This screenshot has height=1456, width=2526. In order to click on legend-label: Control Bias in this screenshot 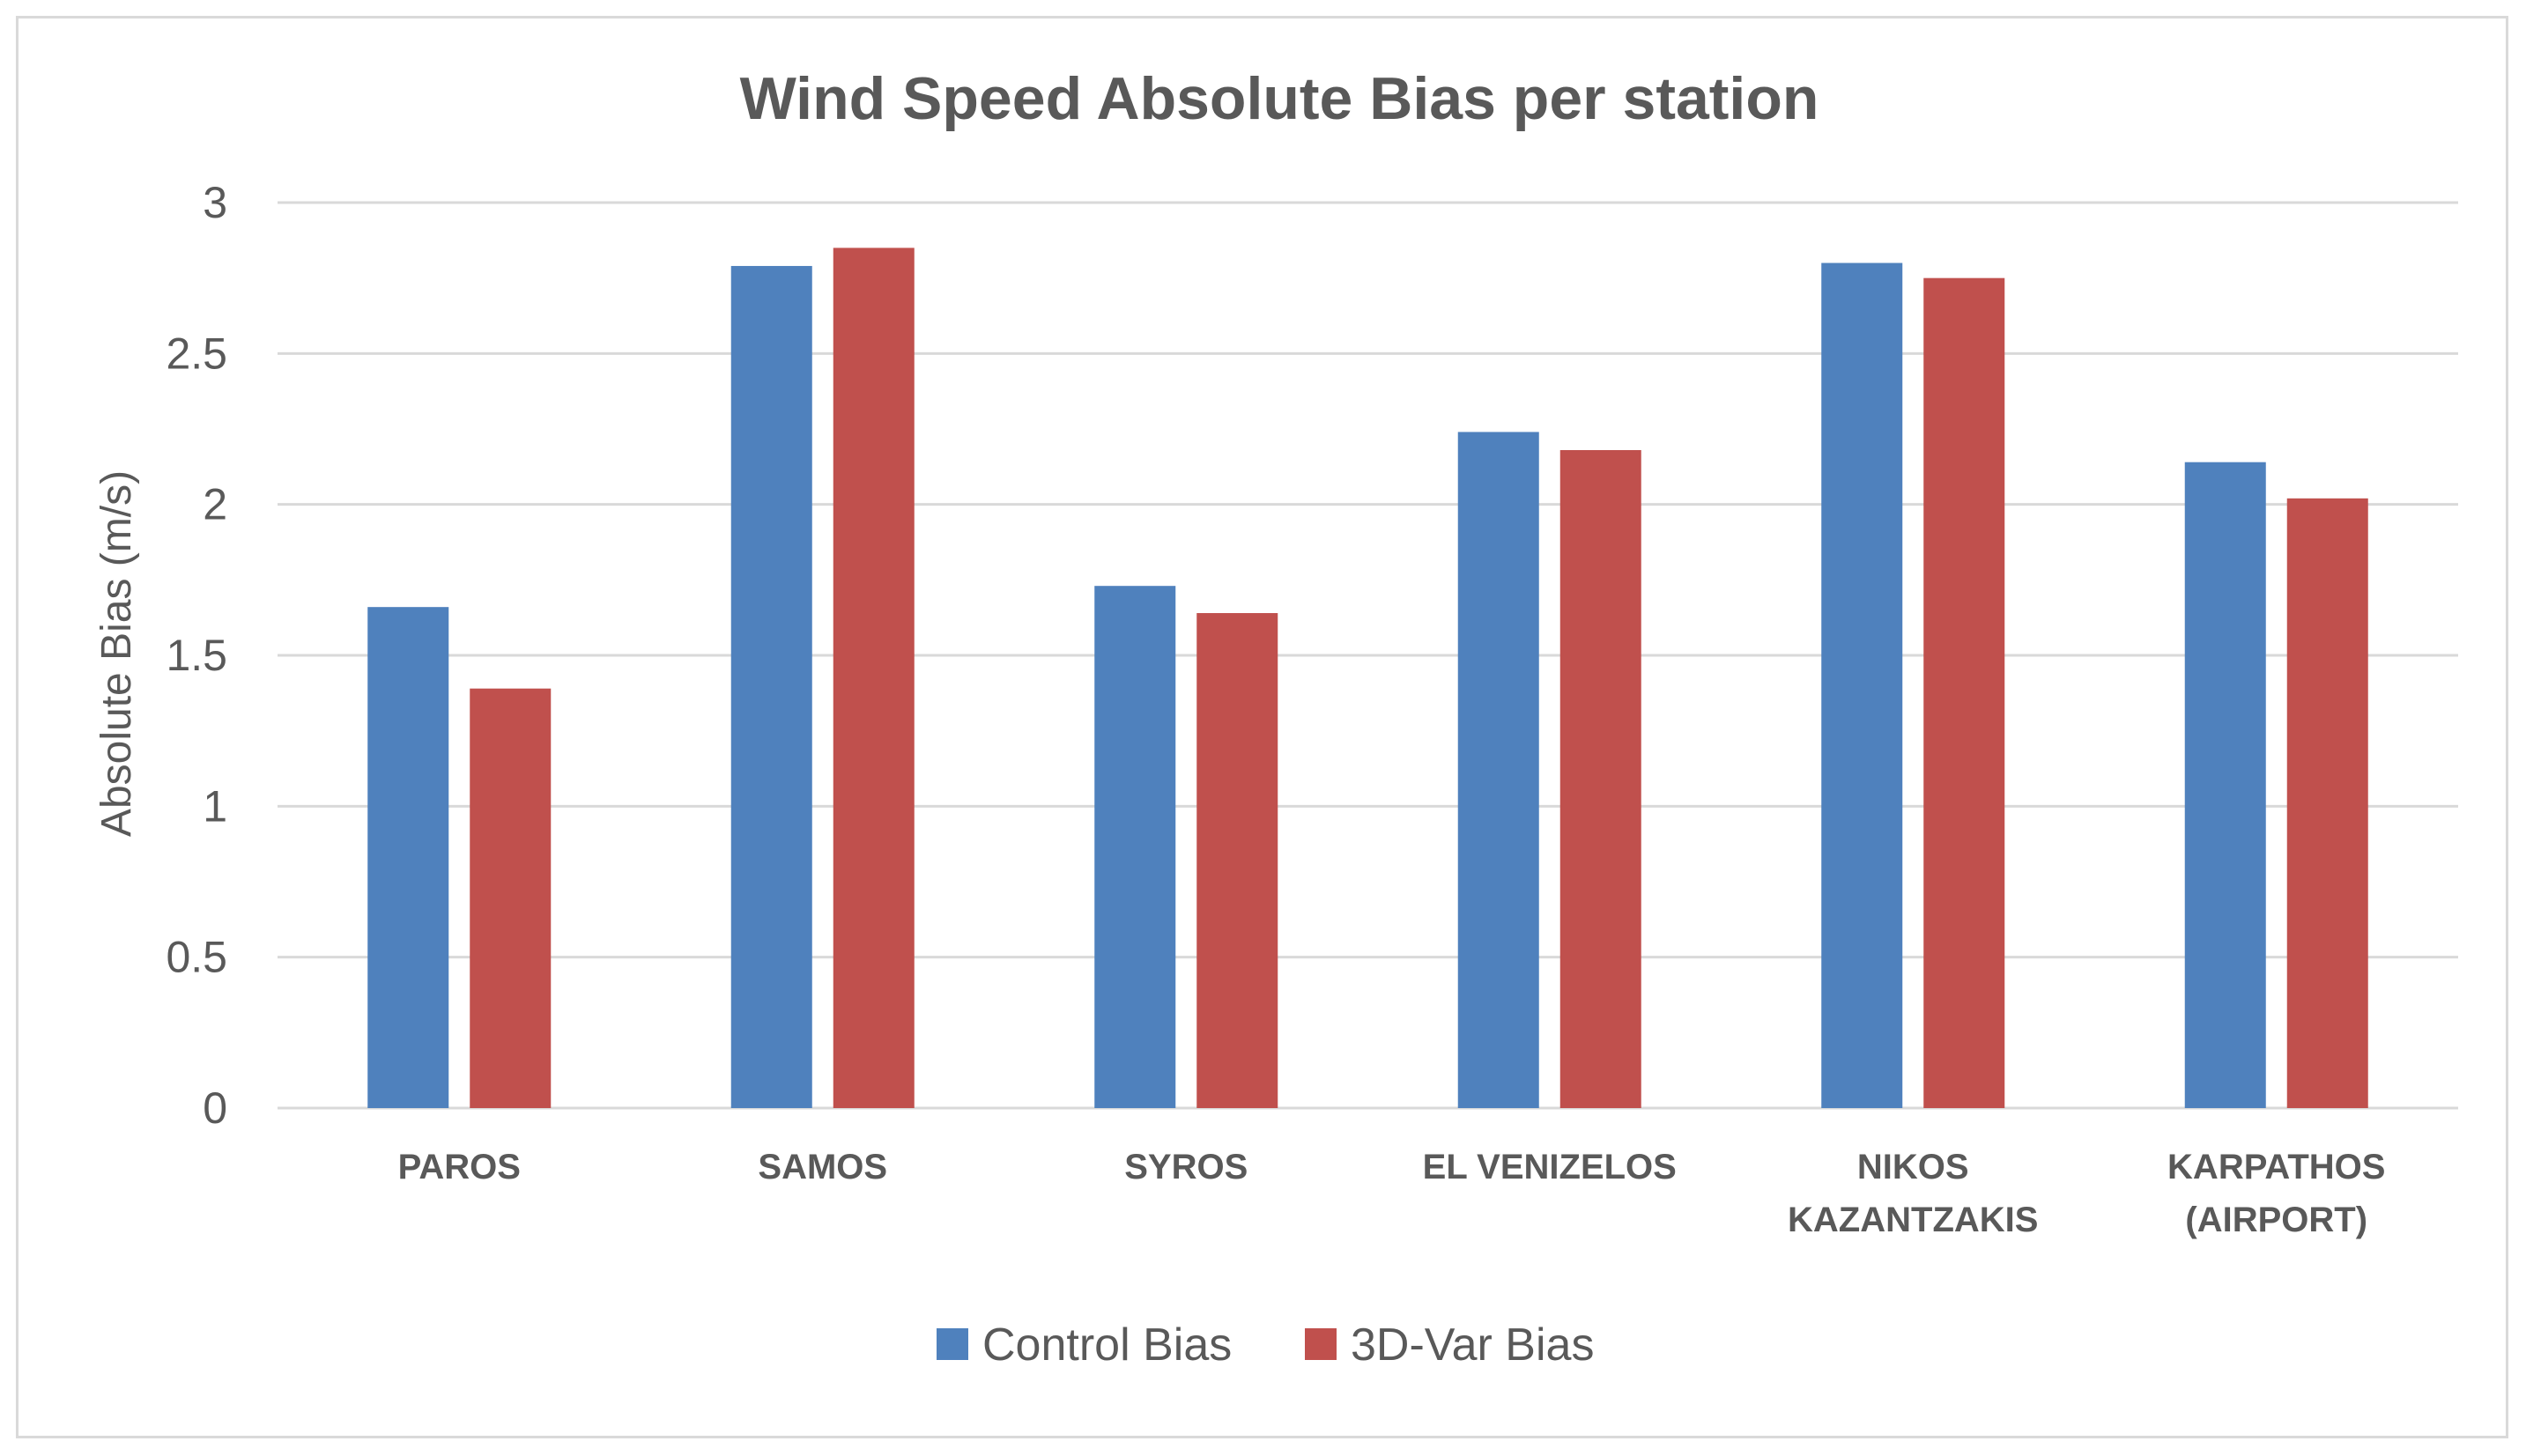, I will do `click(1107, 1345)`.